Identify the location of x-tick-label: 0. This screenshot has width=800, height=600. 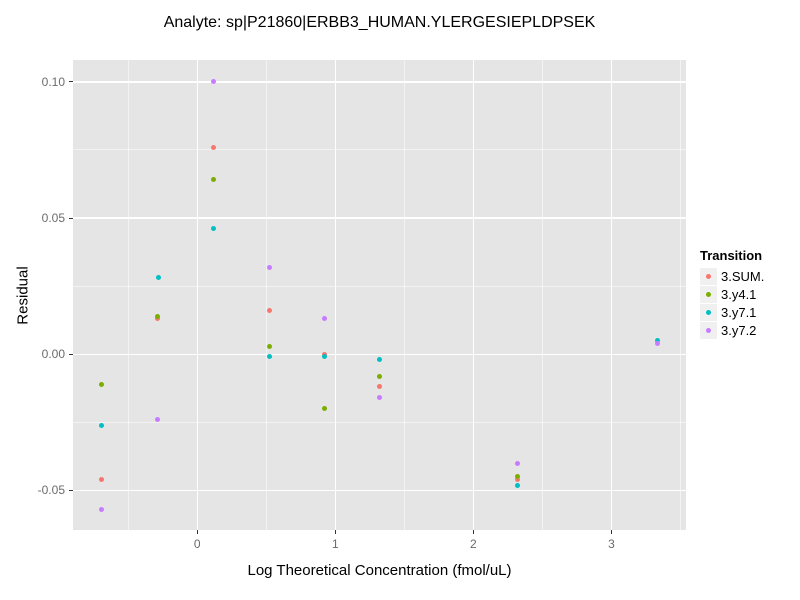
(197, 544).